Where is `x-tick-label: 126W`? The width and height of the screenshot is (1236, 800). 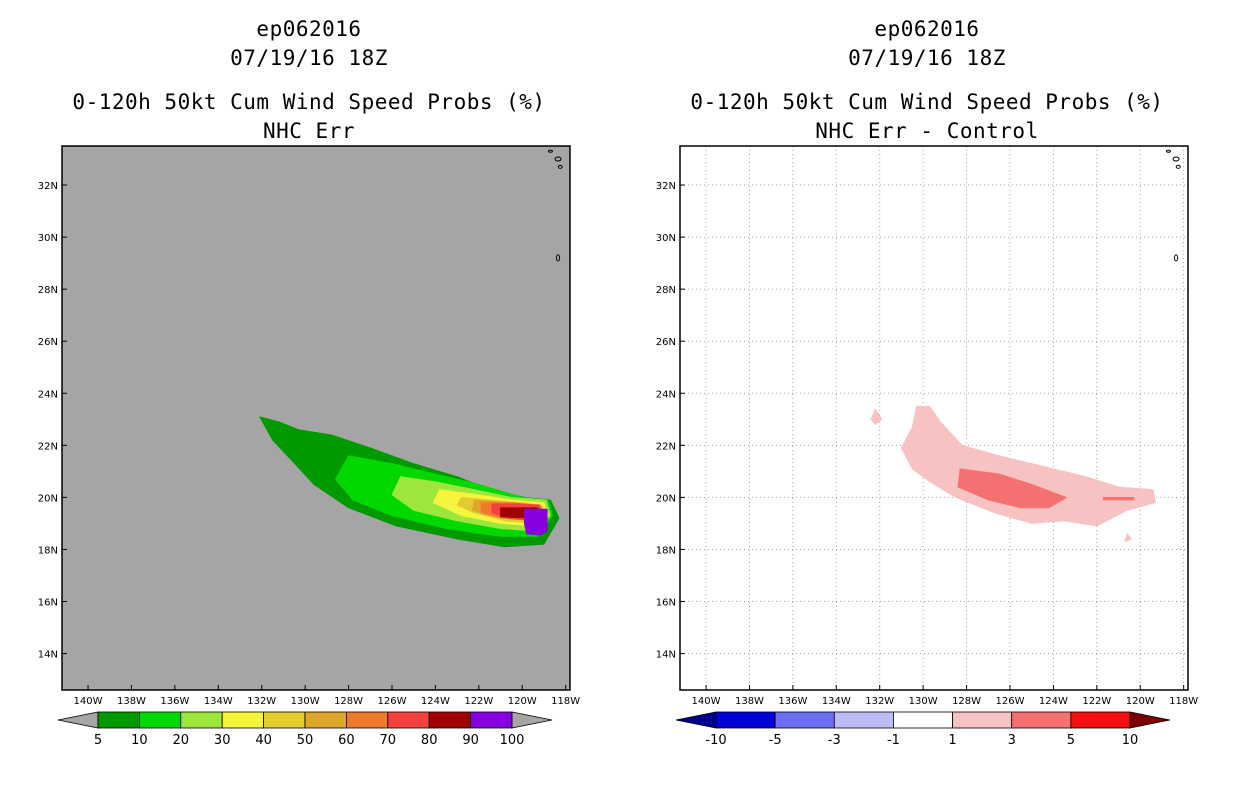
x-tick-label: 126W is located at coordinates (1009, 701).